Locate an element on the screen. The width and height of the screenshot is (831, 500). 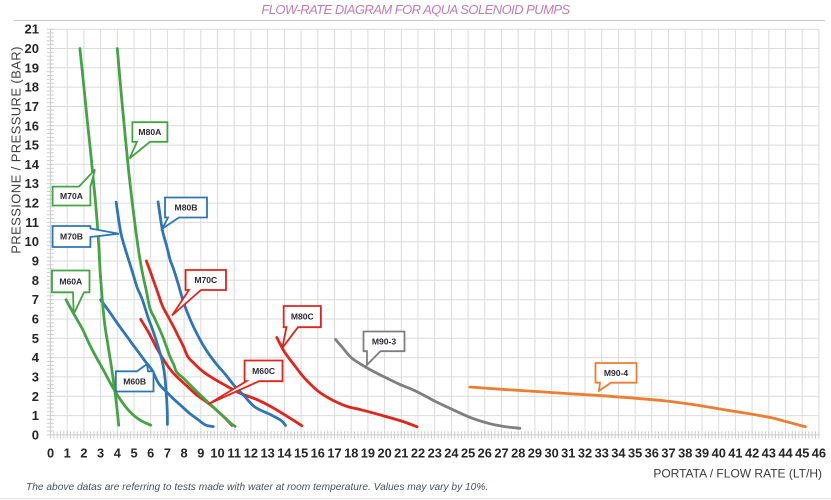
svg-text: 23 is located at coordinates (435, 453).